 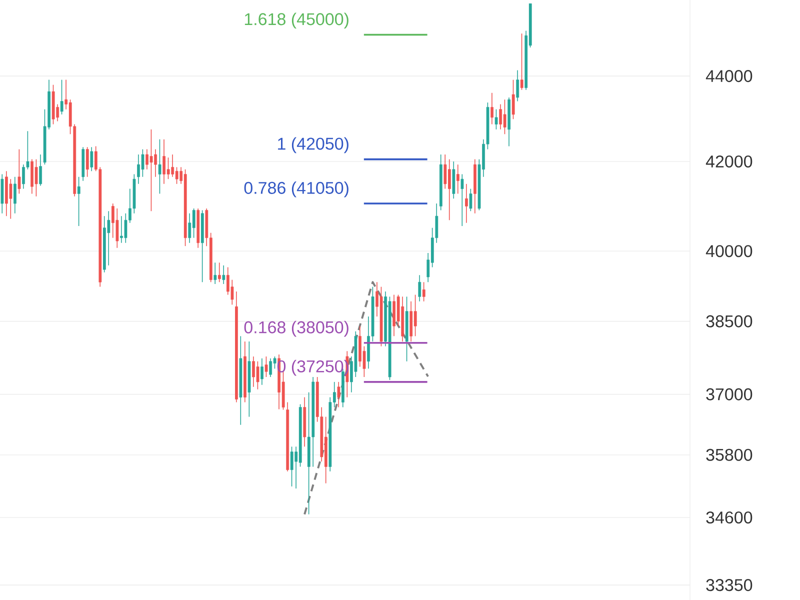 I want to click on y-tick-label: 33350, so click(x=729, y=585).